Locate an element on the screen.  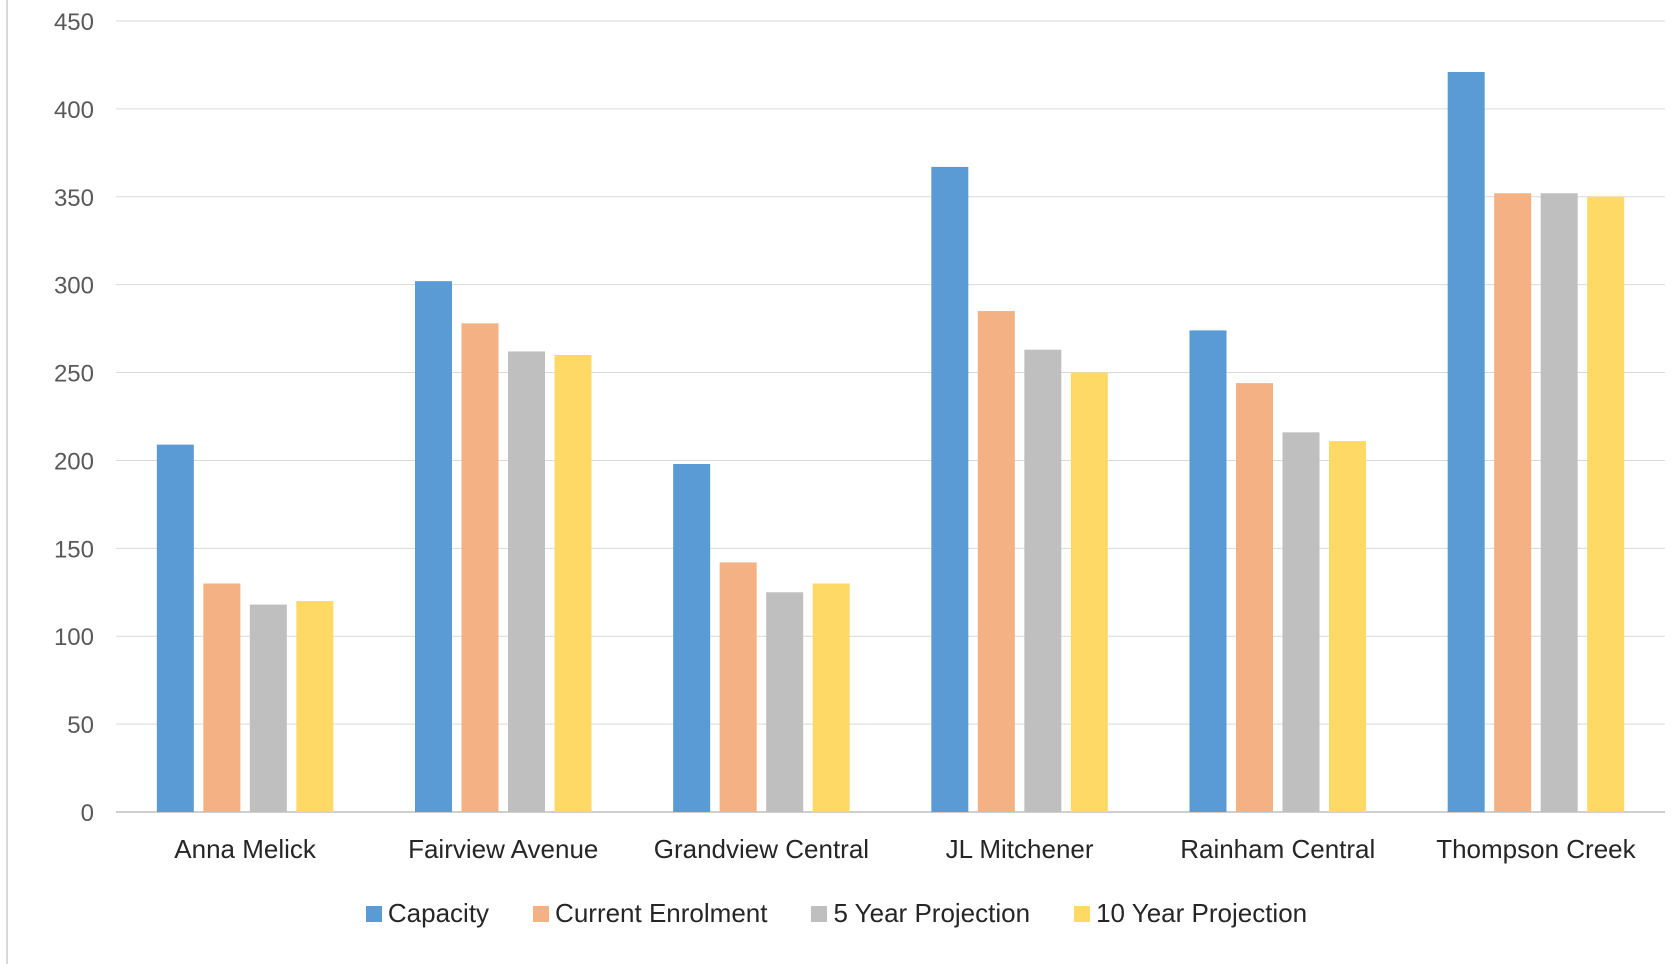
y-tick-label: 200 is located at coordinates (74, 461).